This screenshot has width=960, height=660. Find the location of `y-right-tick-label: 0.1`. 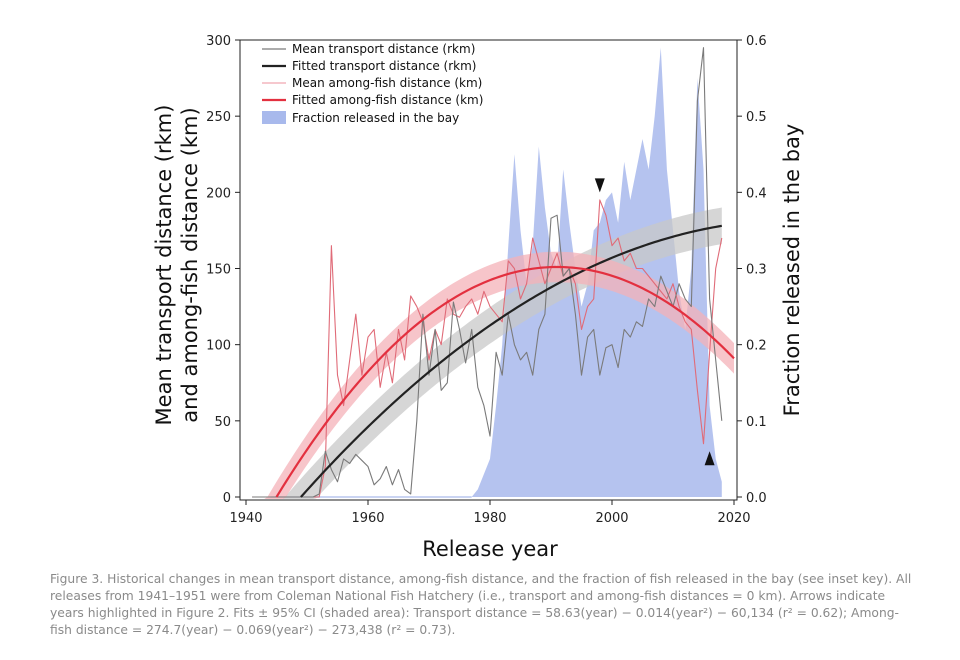

y-right-tick-label: 0.1 is located at coordinates (756, 422).